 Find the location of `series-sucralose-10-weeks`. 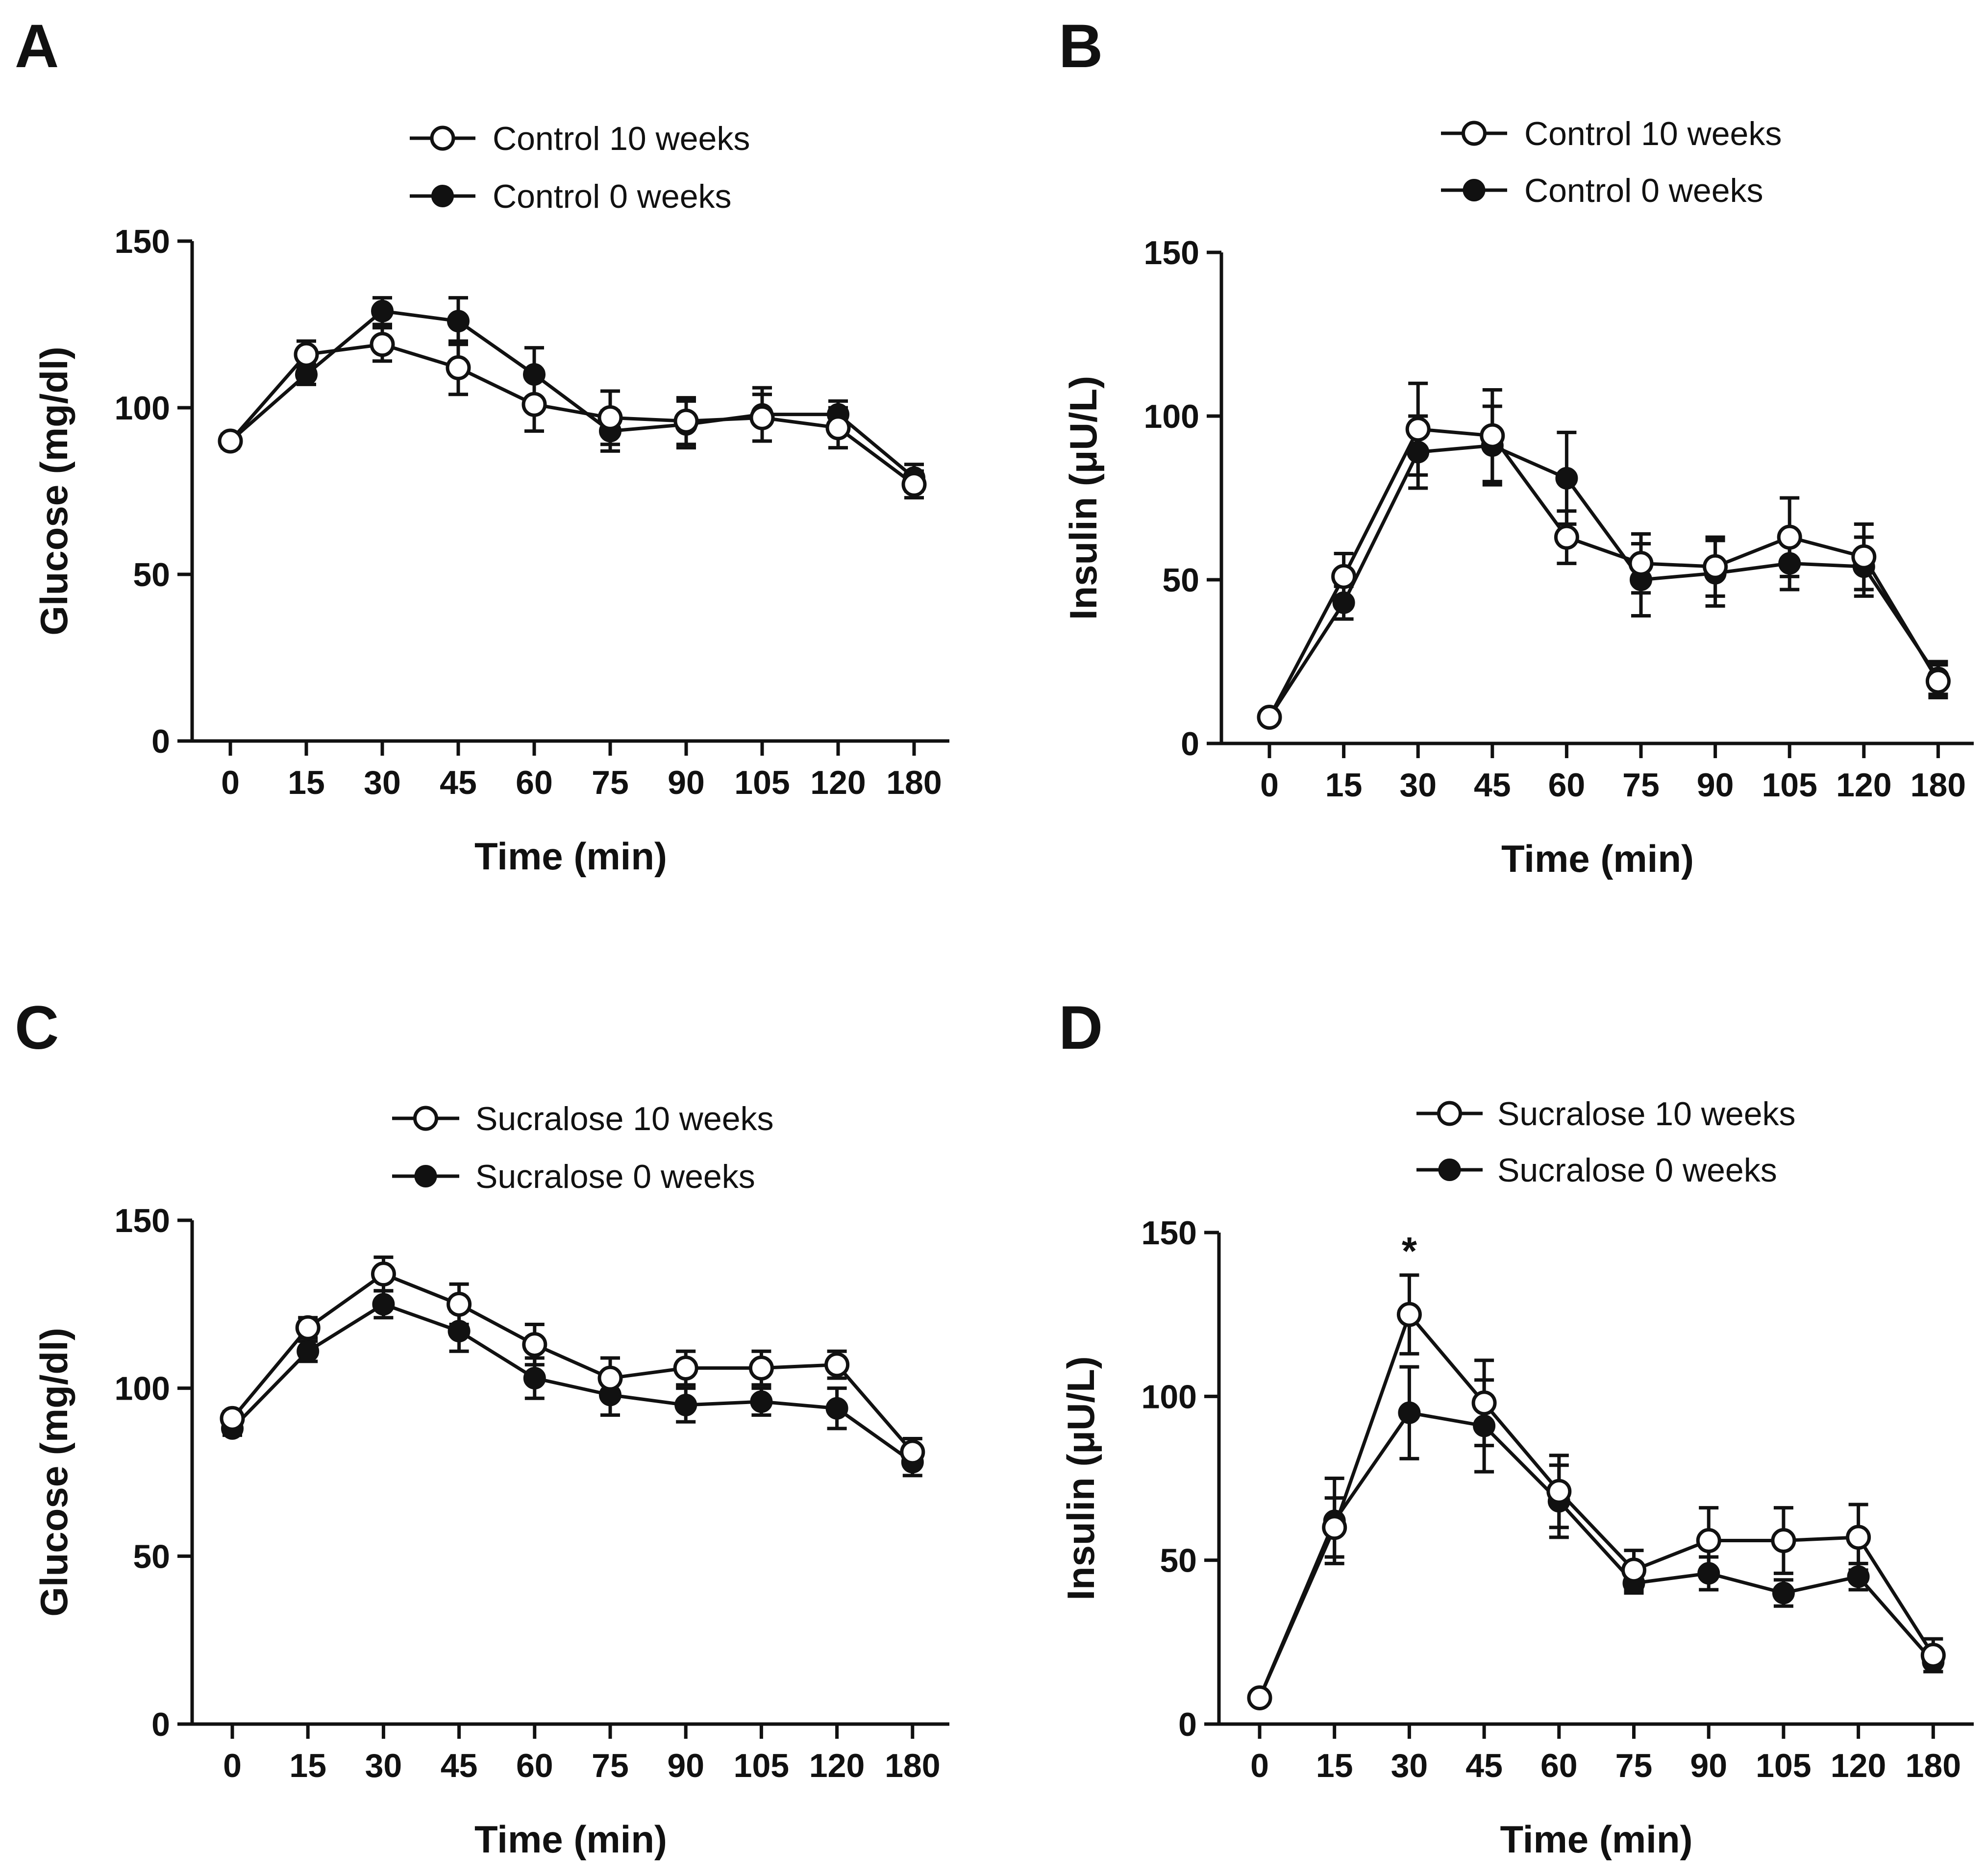

series-sucralose-10-weeks is located at coordinates (572, 1361).